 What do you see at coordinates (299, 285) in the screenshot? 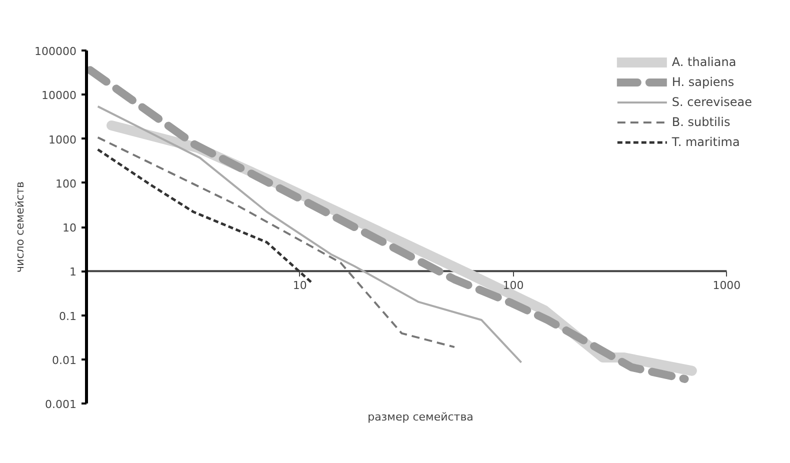
I see `x-tick-label: 10` at bounding box center [299, 285].